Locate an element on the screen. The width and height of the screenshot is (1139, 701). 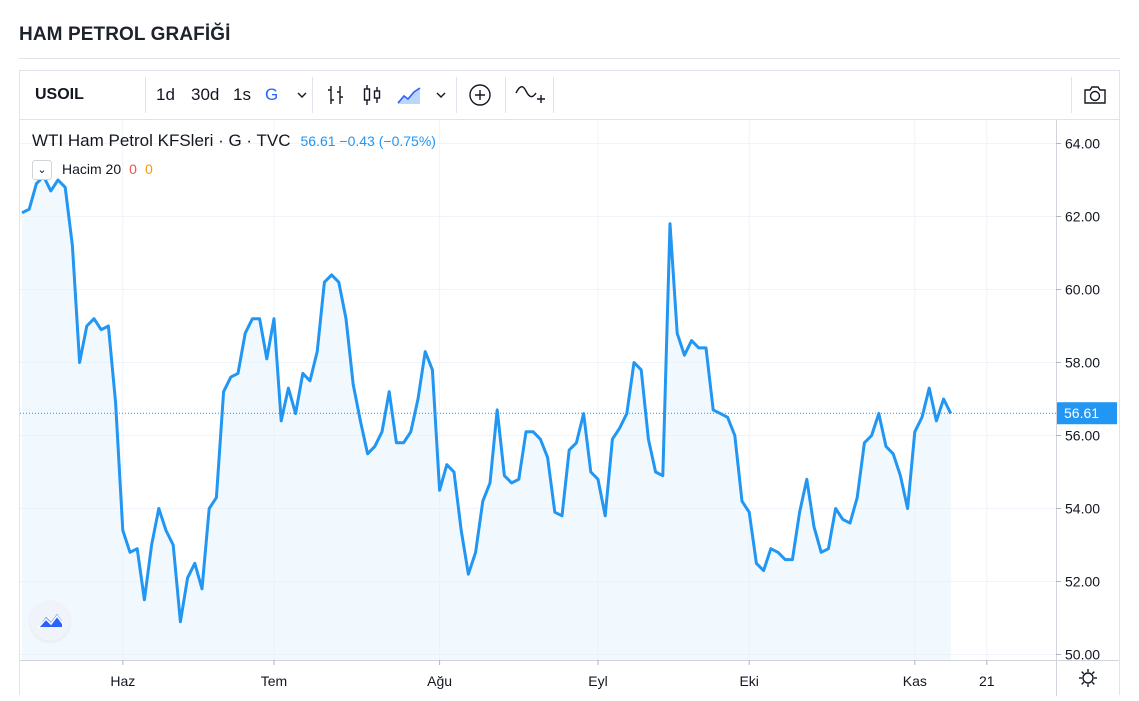
x-tick-label: Tem is located at coordinates (274, 681).